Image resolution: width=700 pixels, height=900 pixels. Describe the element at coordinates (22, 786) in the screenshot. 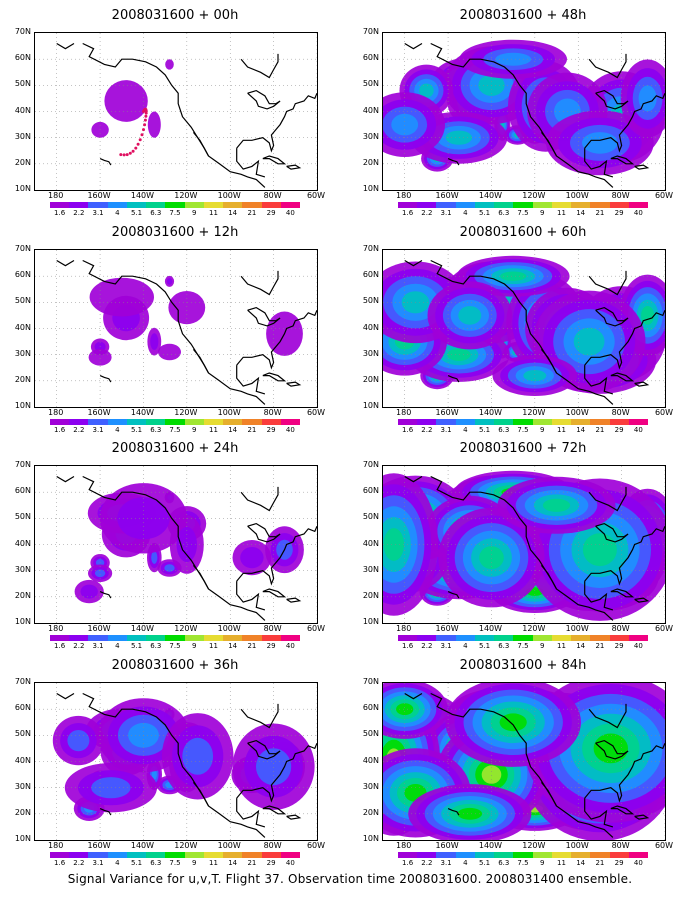

I see `latitude-label: 30N` at that location.